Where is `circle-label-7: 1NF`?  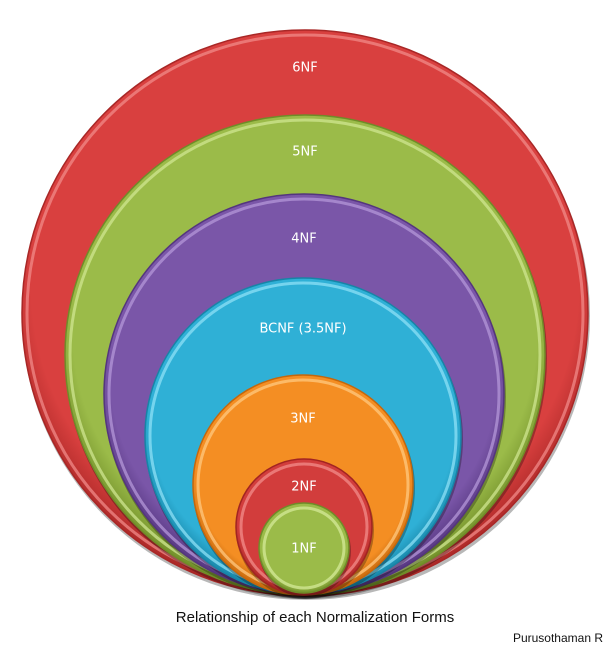
circle-label-7: 1NF is located at coordinates (303, 549).